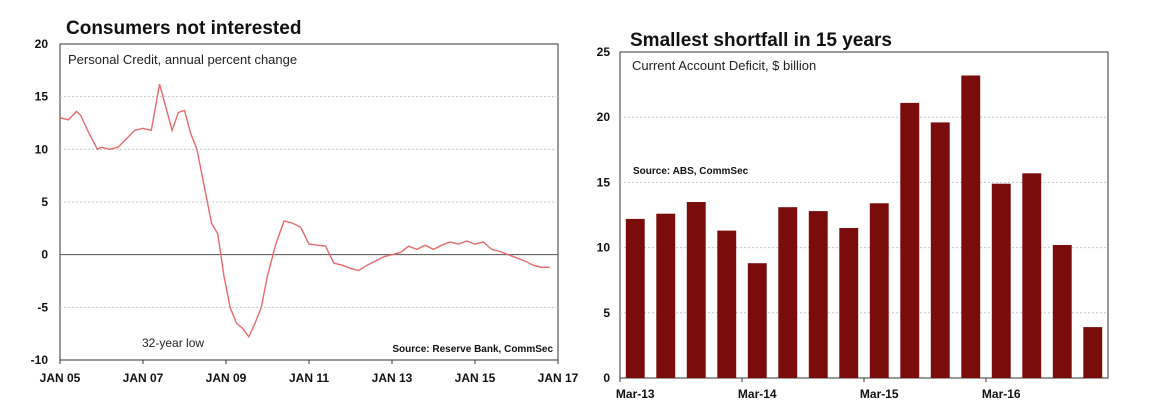  I want to click on right-y-tick-label: 5, so click(606, 313).